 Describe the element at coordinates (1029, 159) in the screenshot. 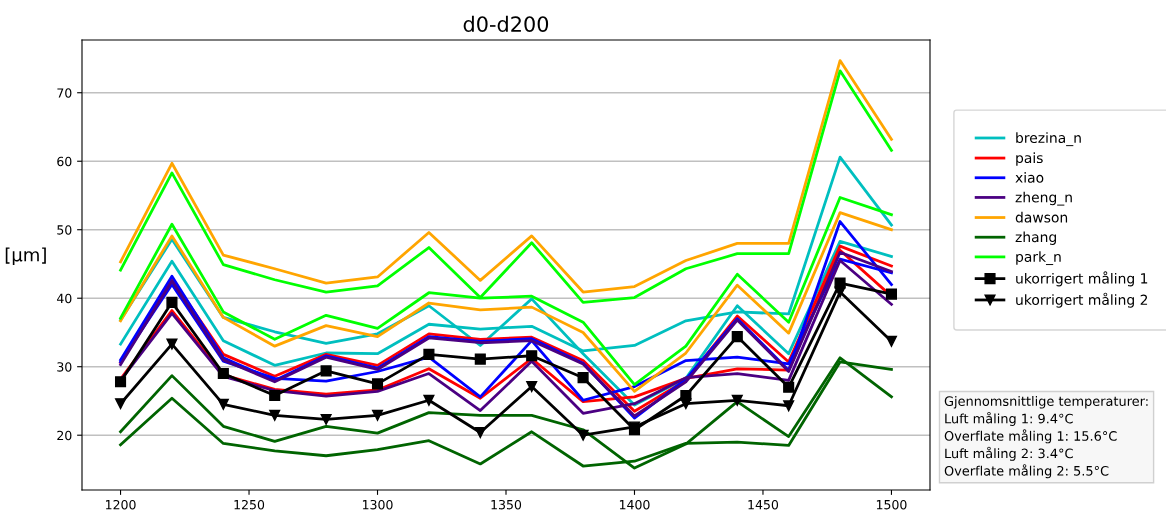

I see `legend-label: pais` at that location.